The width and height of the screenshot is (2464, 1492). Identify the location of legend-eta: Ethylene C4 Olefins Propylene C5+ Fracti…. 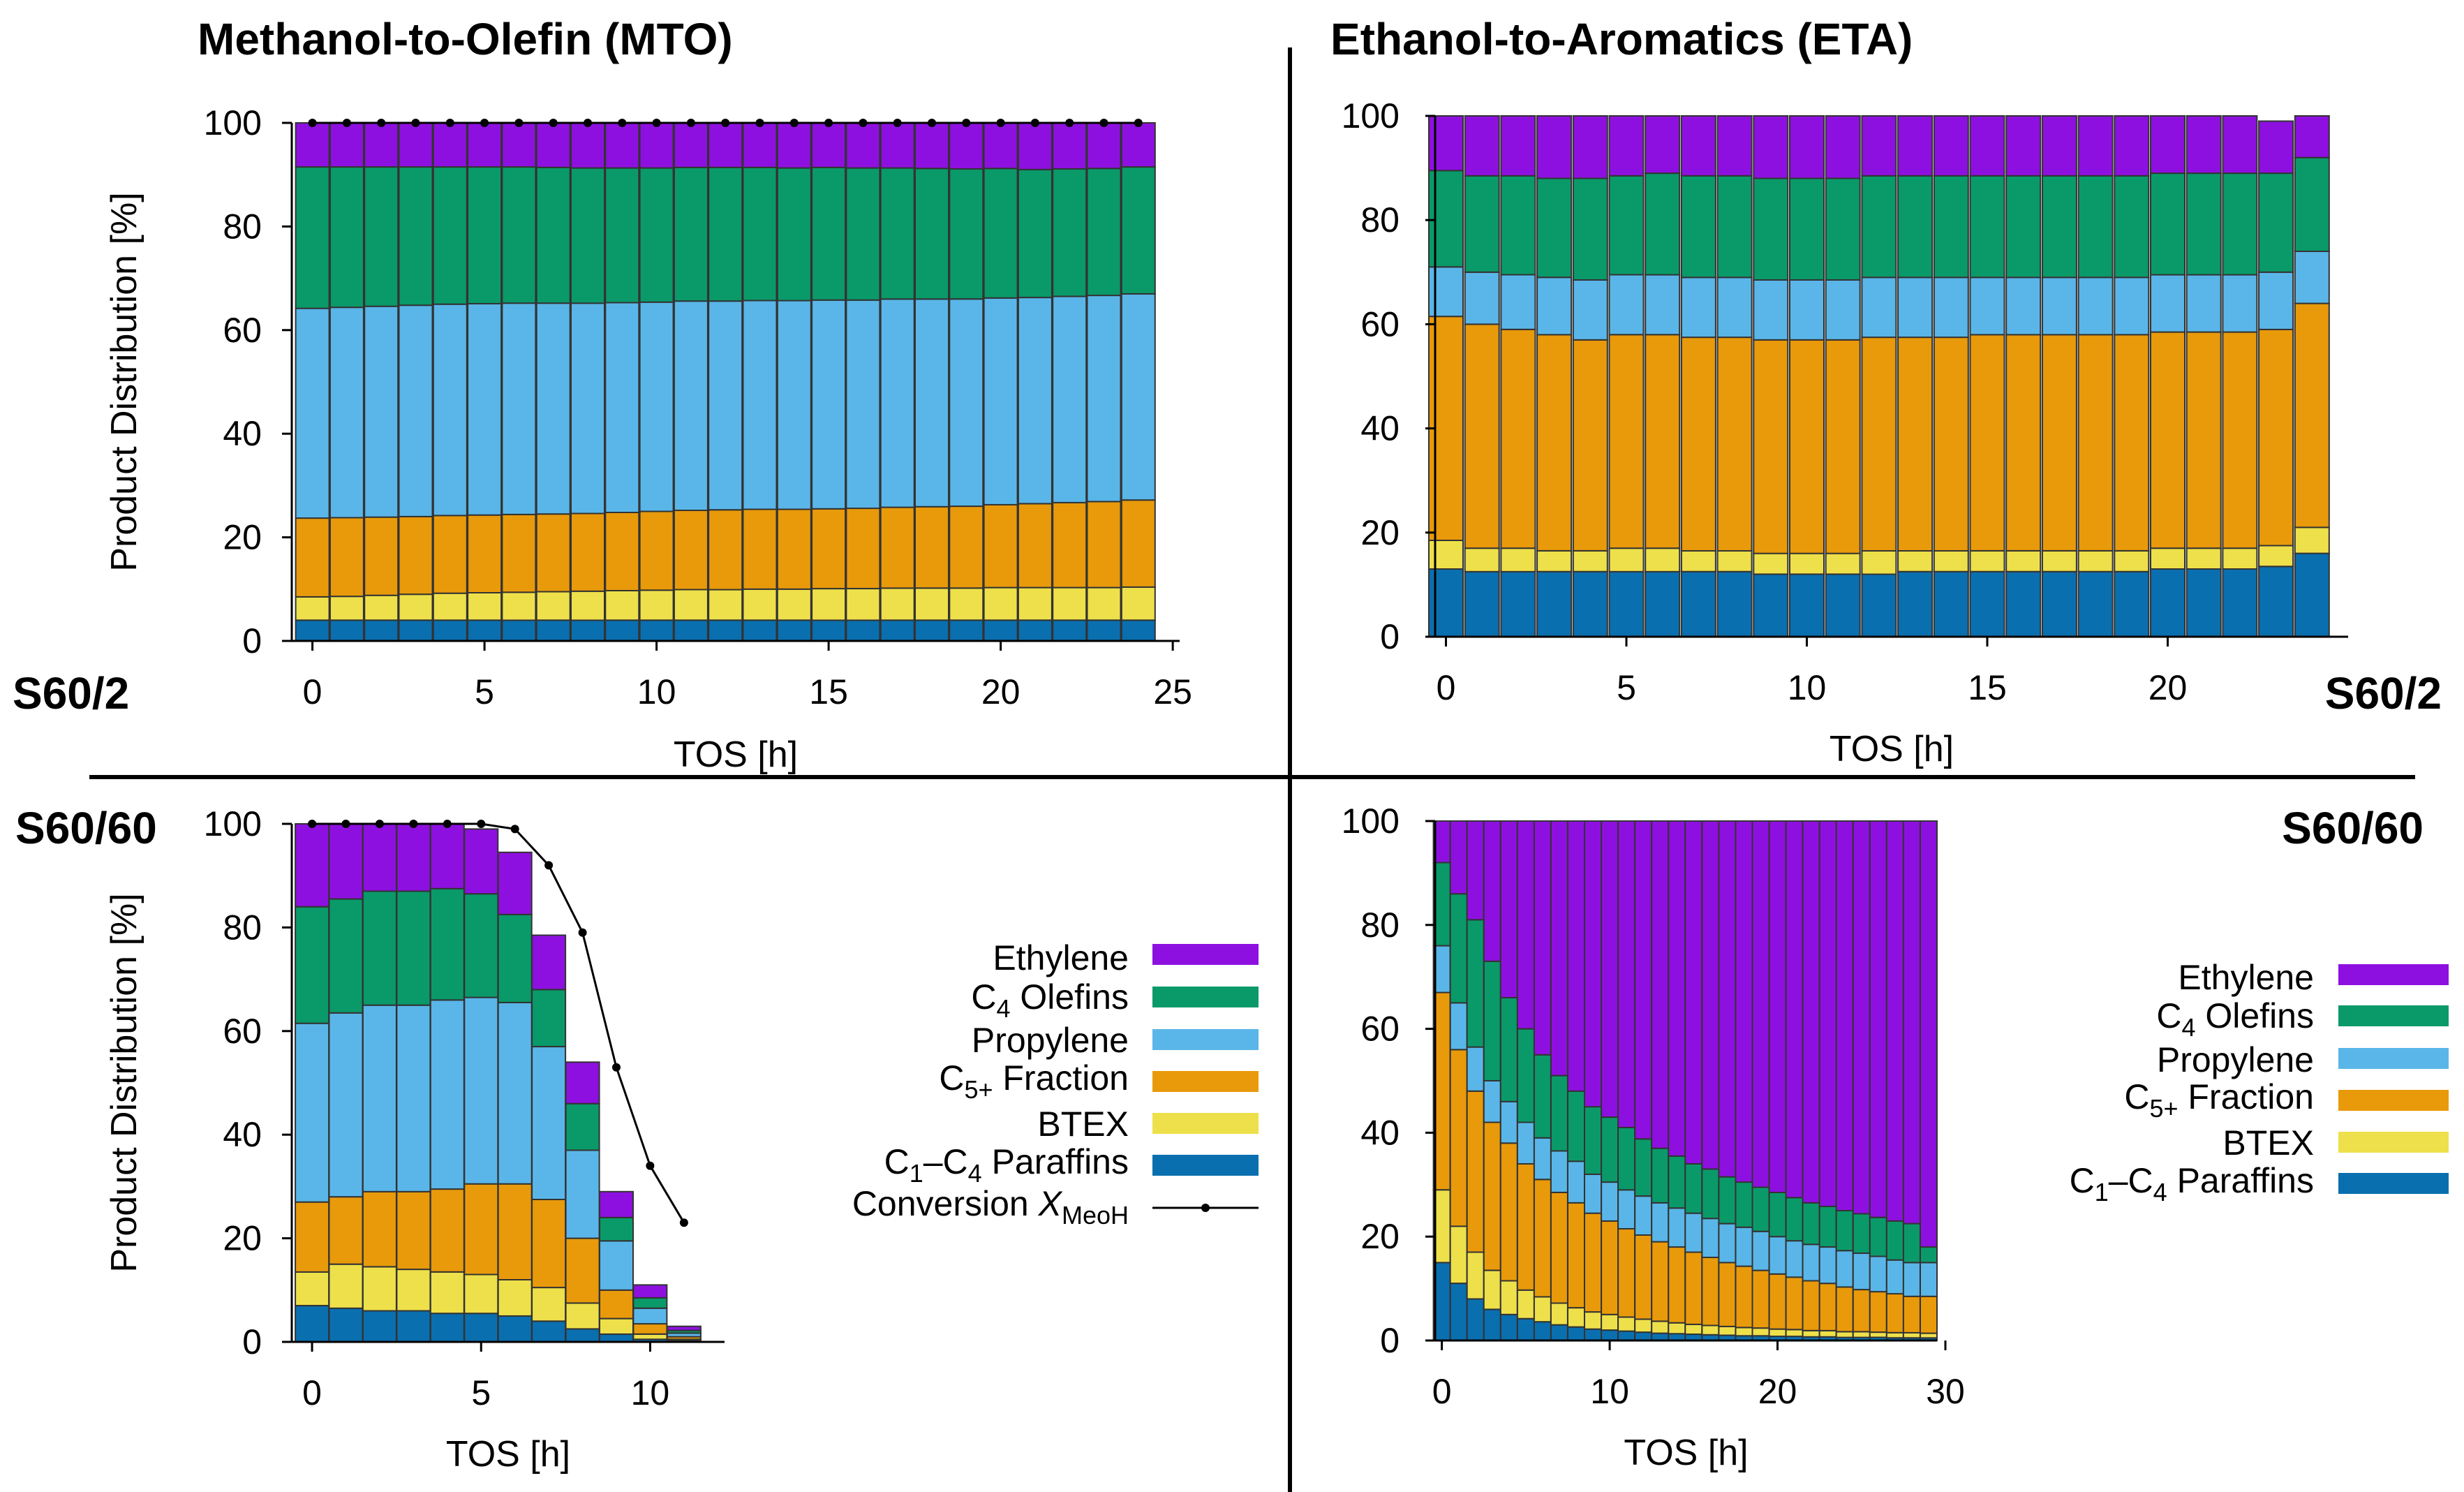
(2259, 1082).